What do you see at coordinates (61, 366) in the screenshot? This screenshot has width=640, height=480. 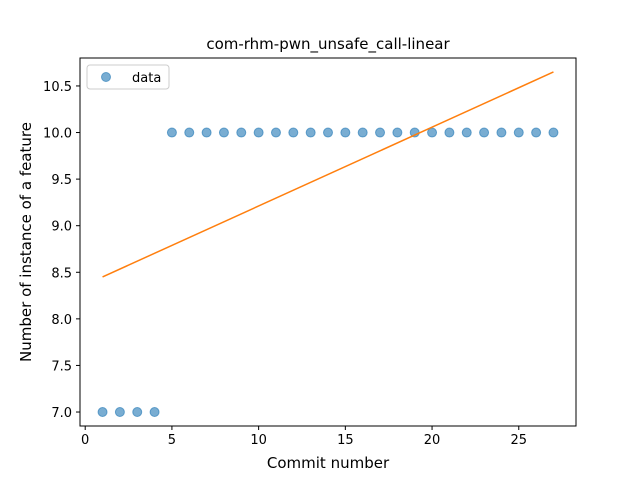 I see `y-tick-label: 7.5` at bounding box center [61, 366].